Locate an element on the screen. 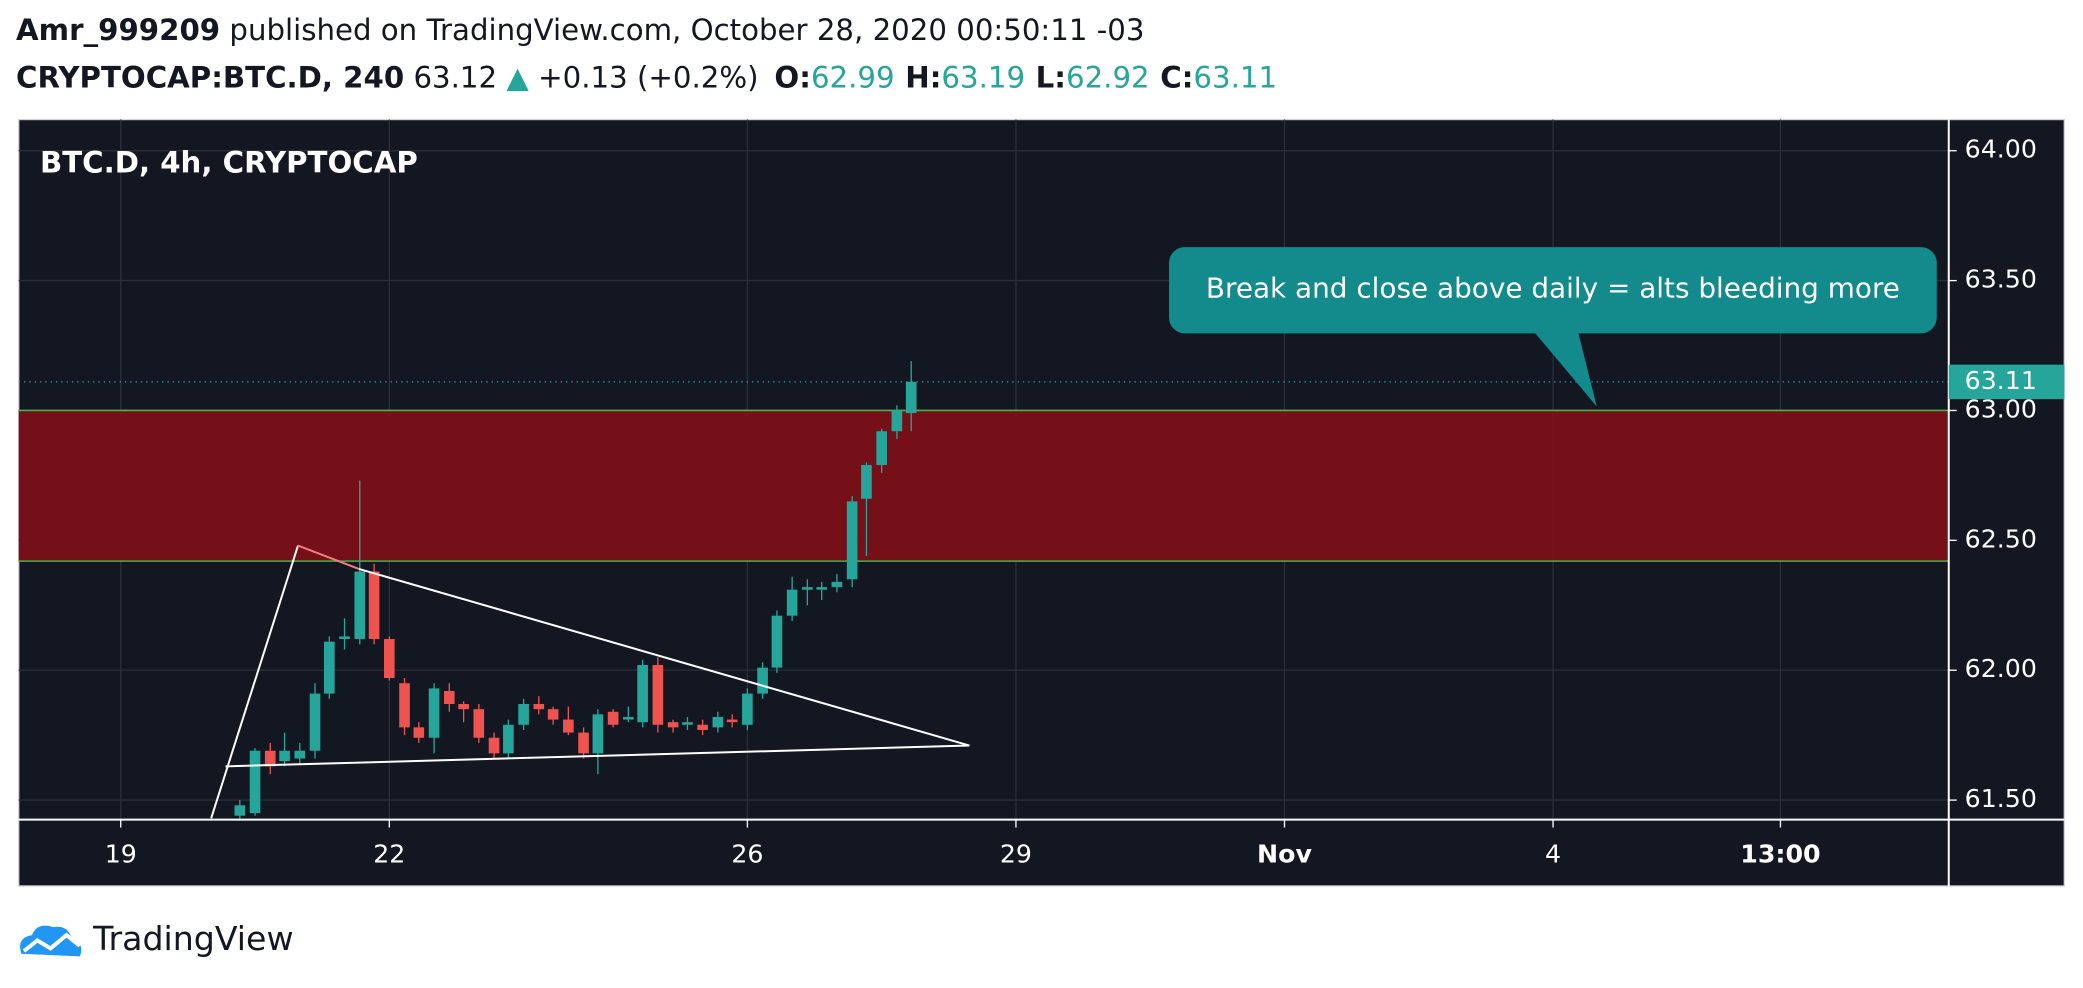 The image size is (2083, 988). ohlc-label: L: is located at coordinates (1051, 78).